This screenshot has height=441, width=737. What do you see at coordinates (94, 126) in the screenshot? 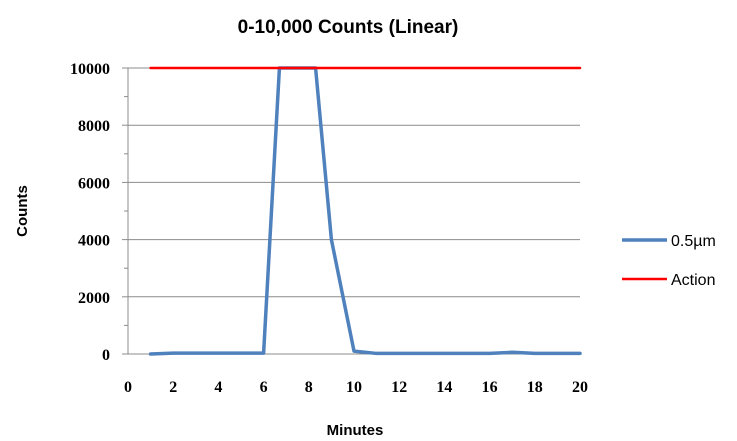
I see `y-tick-label: 8000` at bounding box center [94, 126].